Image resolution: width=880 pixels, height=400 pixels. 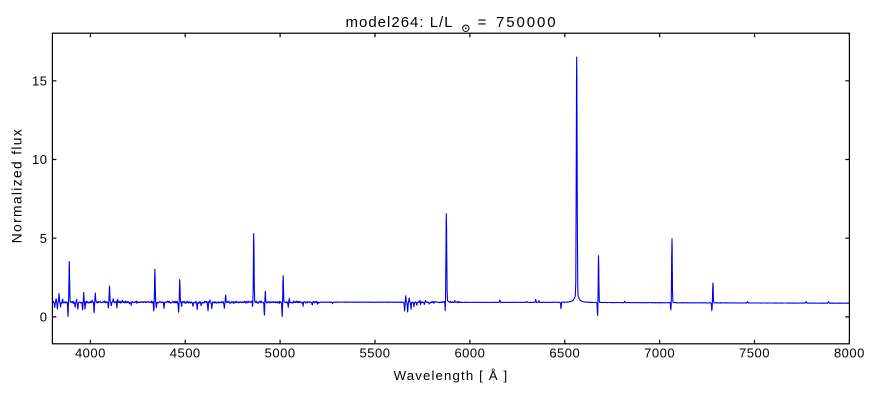 What do you see at coordinates (39, 159) in the screenshot?
I see `svg-text: 10` at bounding box center [39, 159].